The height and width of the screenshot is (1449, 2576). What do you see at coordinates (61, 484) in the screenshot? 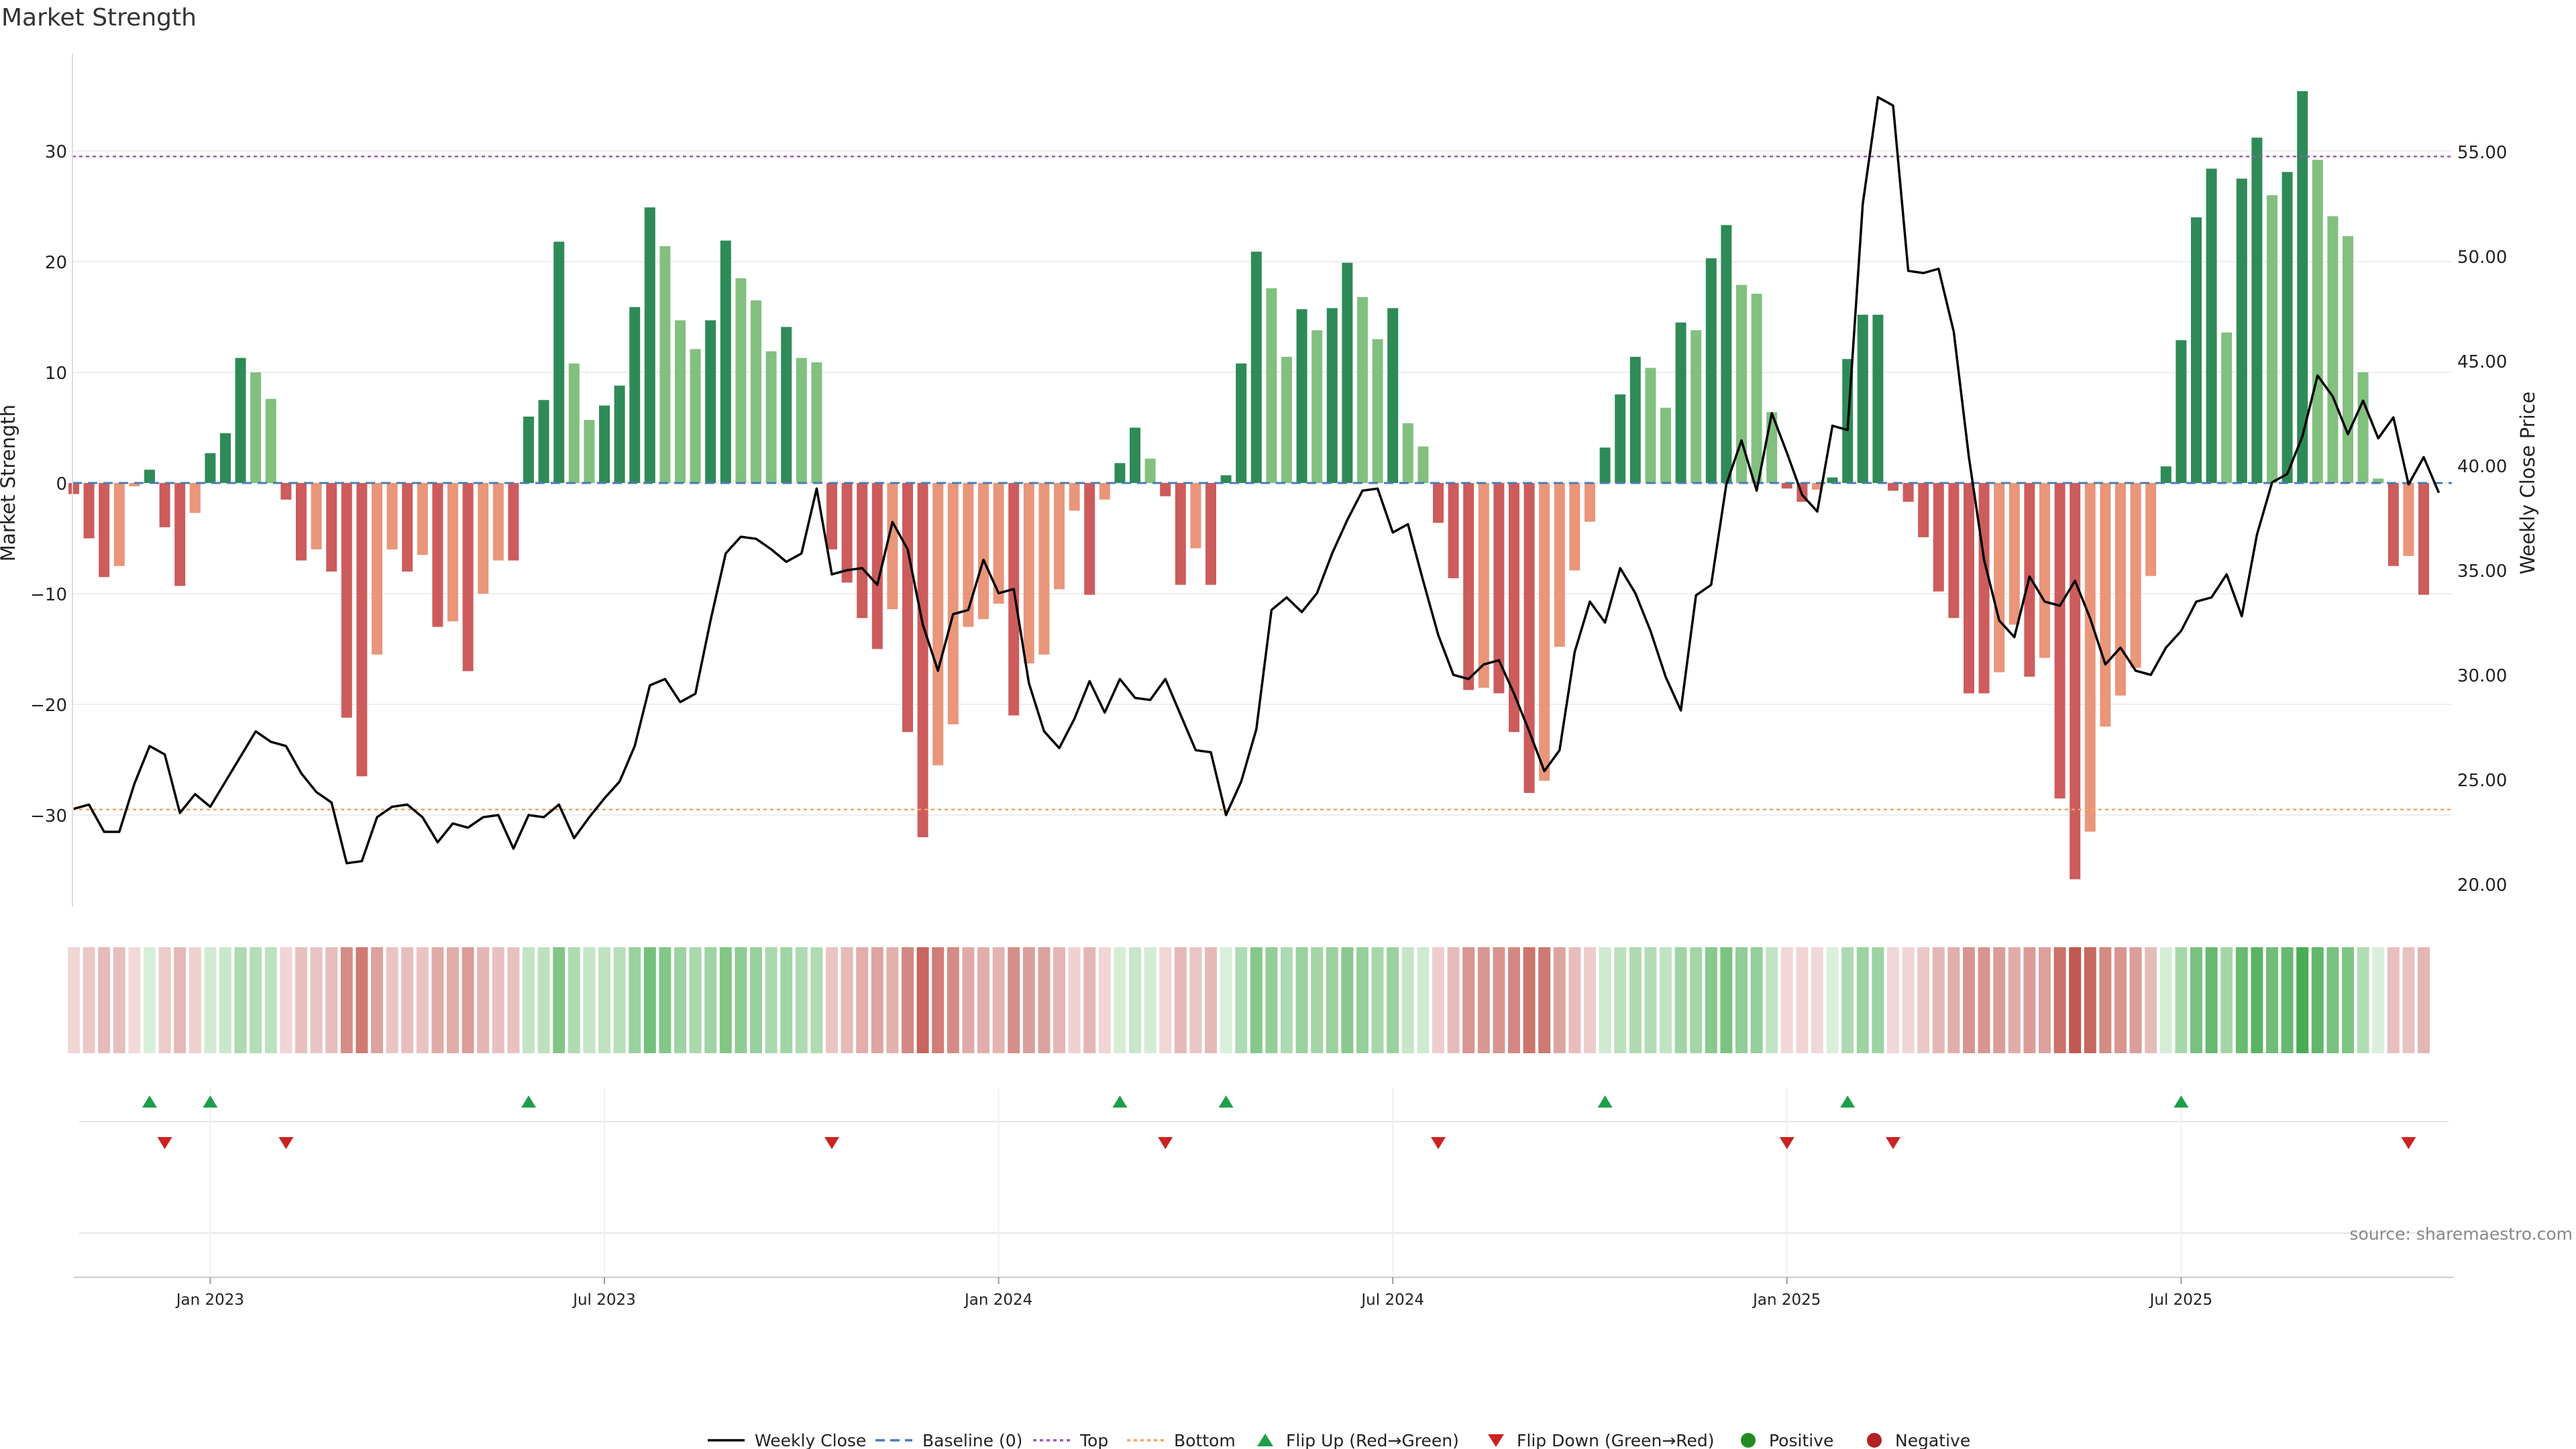
I see `y-left-tick-label: 0` at bounding box center [61, 484].